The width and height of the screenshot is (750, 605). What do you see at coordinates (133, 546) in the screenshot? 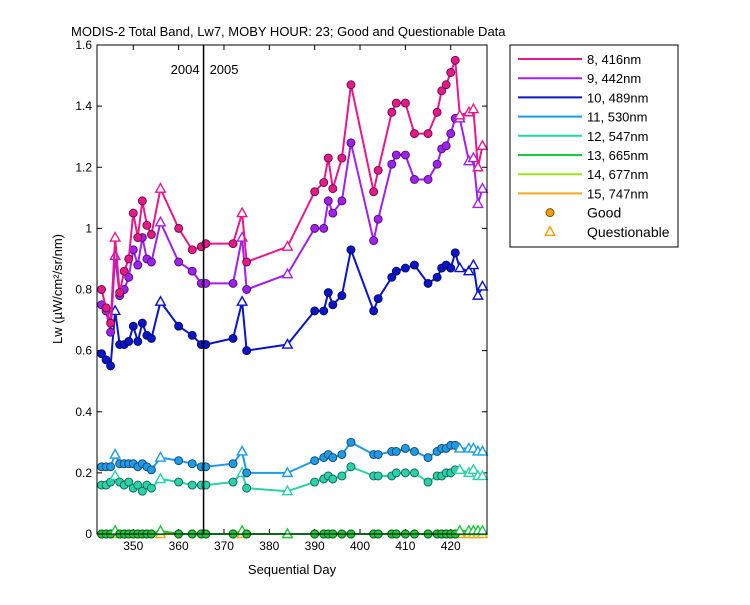
I see `x-tick-label: 350` at bounding box center [133, 546].